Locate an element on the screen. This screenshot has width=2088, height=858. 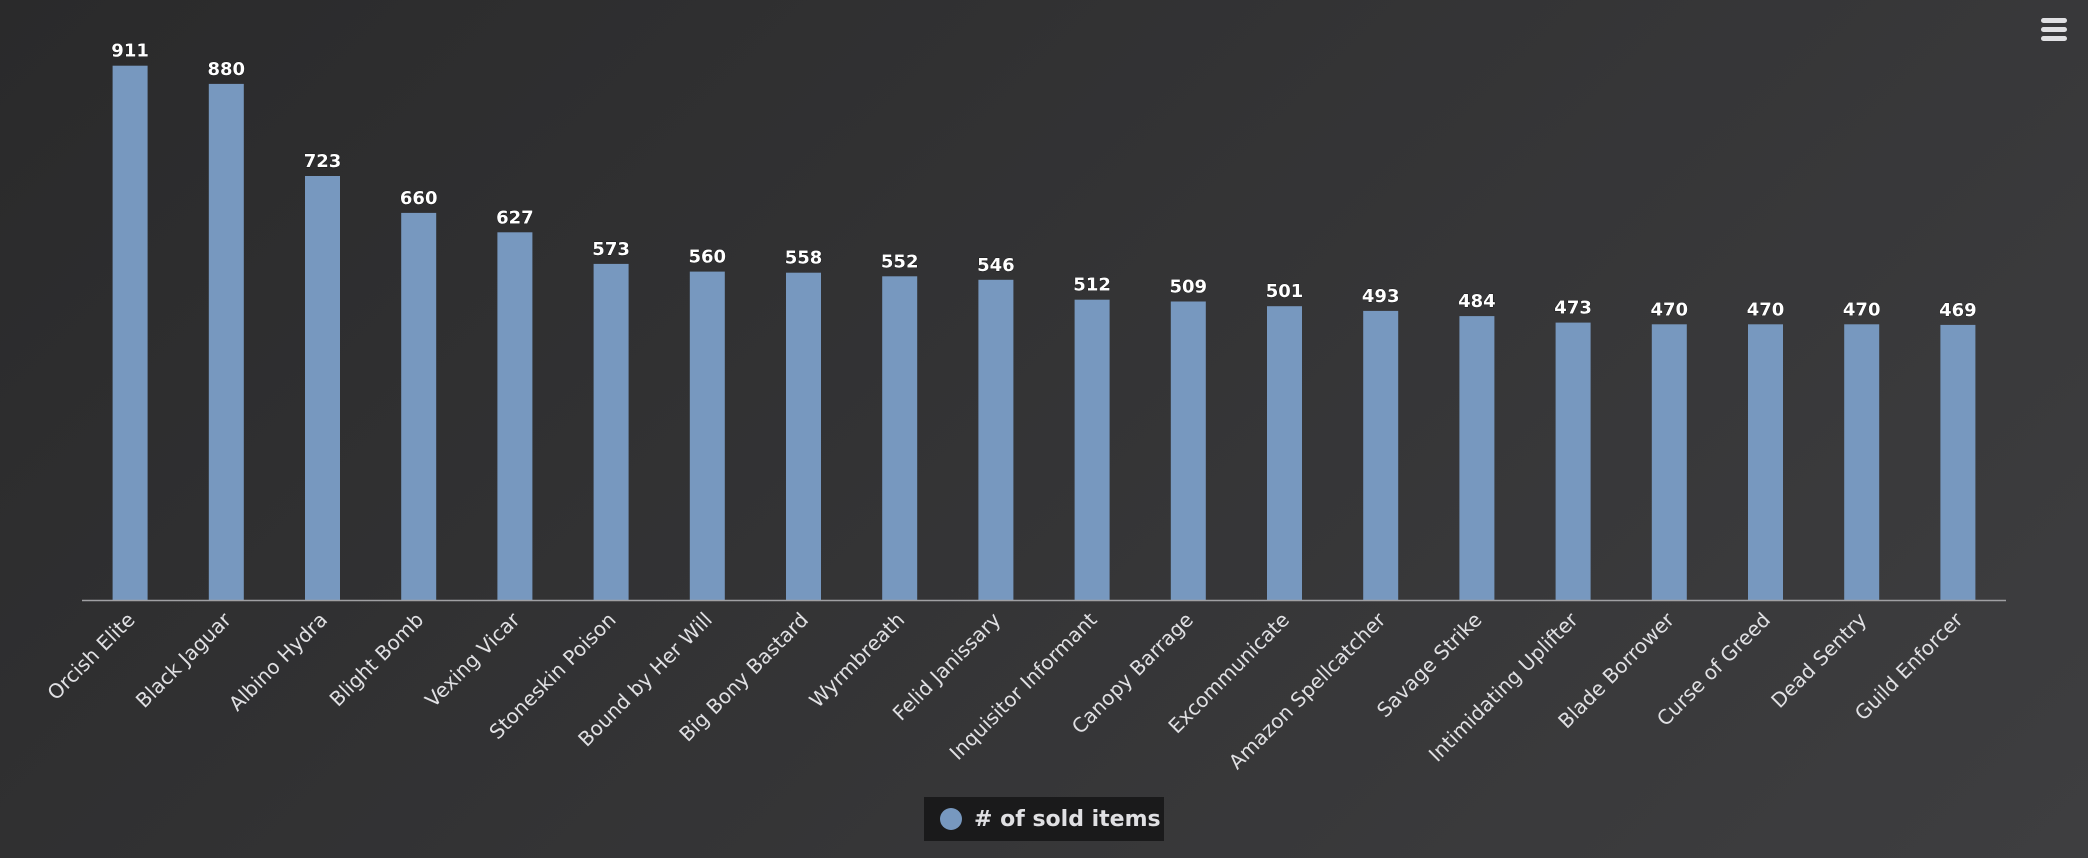
data-label: 546 is located at coordinates (996, 265).